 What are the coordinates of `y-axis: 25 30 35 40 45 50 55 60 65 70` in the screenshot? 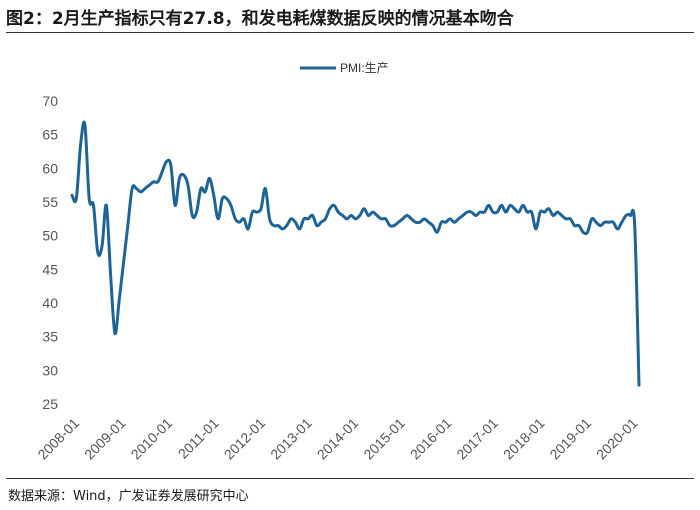 It's located at (50, 252).